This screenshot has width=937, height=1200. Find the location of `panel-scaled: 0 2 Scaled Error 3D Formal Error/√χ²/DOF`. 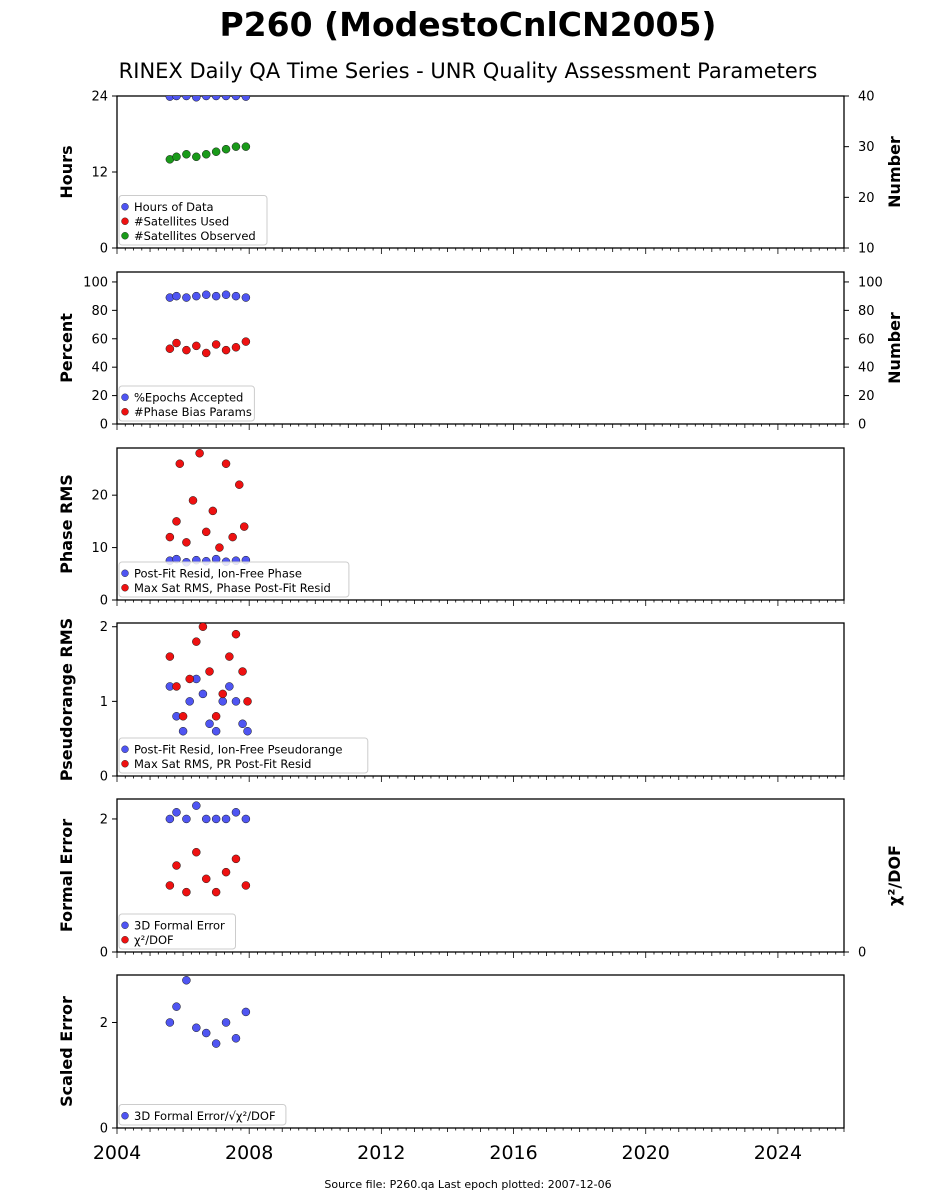

panel-scaled: 0 2 Scaled Error 3D Formal Error/√χ²/DOF is located at coordinates (451, 1055).